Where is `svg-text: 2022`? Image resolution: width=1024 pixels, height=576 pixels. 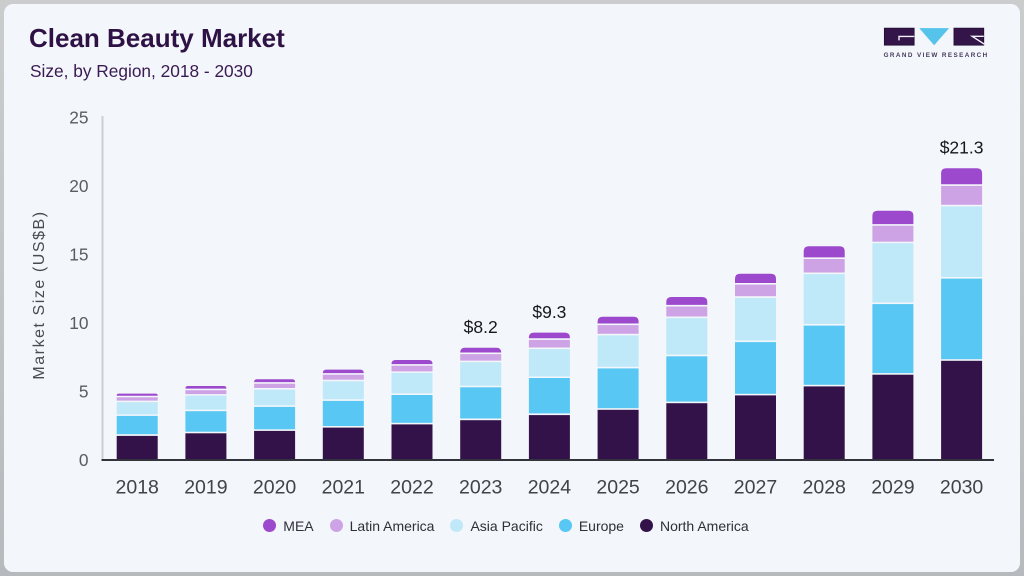
svg-text: 2022 is located at coordinates (411, 488).